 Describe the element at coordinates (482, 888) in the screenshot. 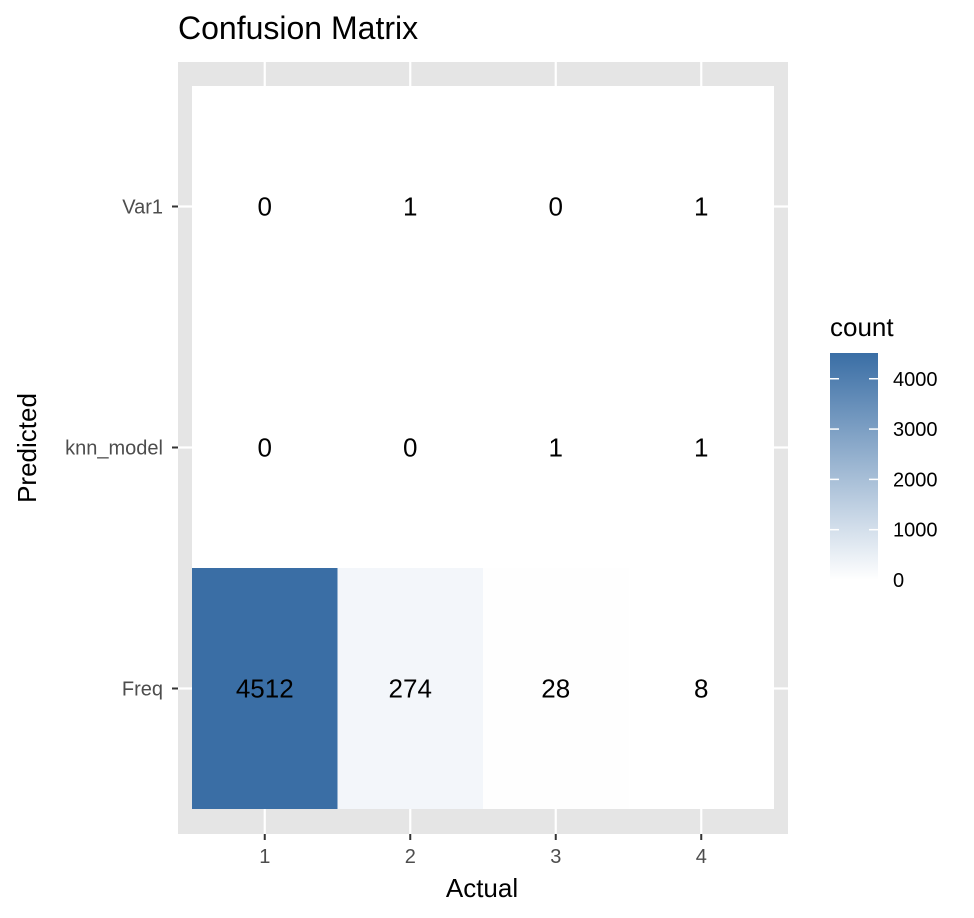

I see `x-axis-title: Actual` at that location.